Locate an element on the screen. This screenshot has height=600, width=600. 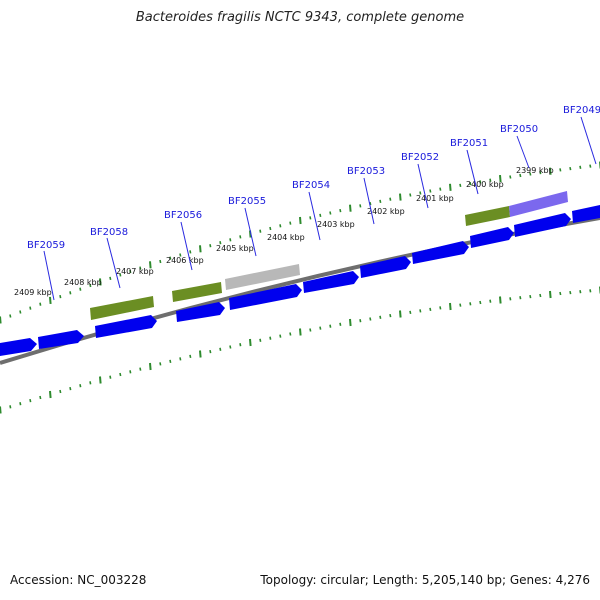
gene-label: BF2056 is located at coordinates (183, 215).